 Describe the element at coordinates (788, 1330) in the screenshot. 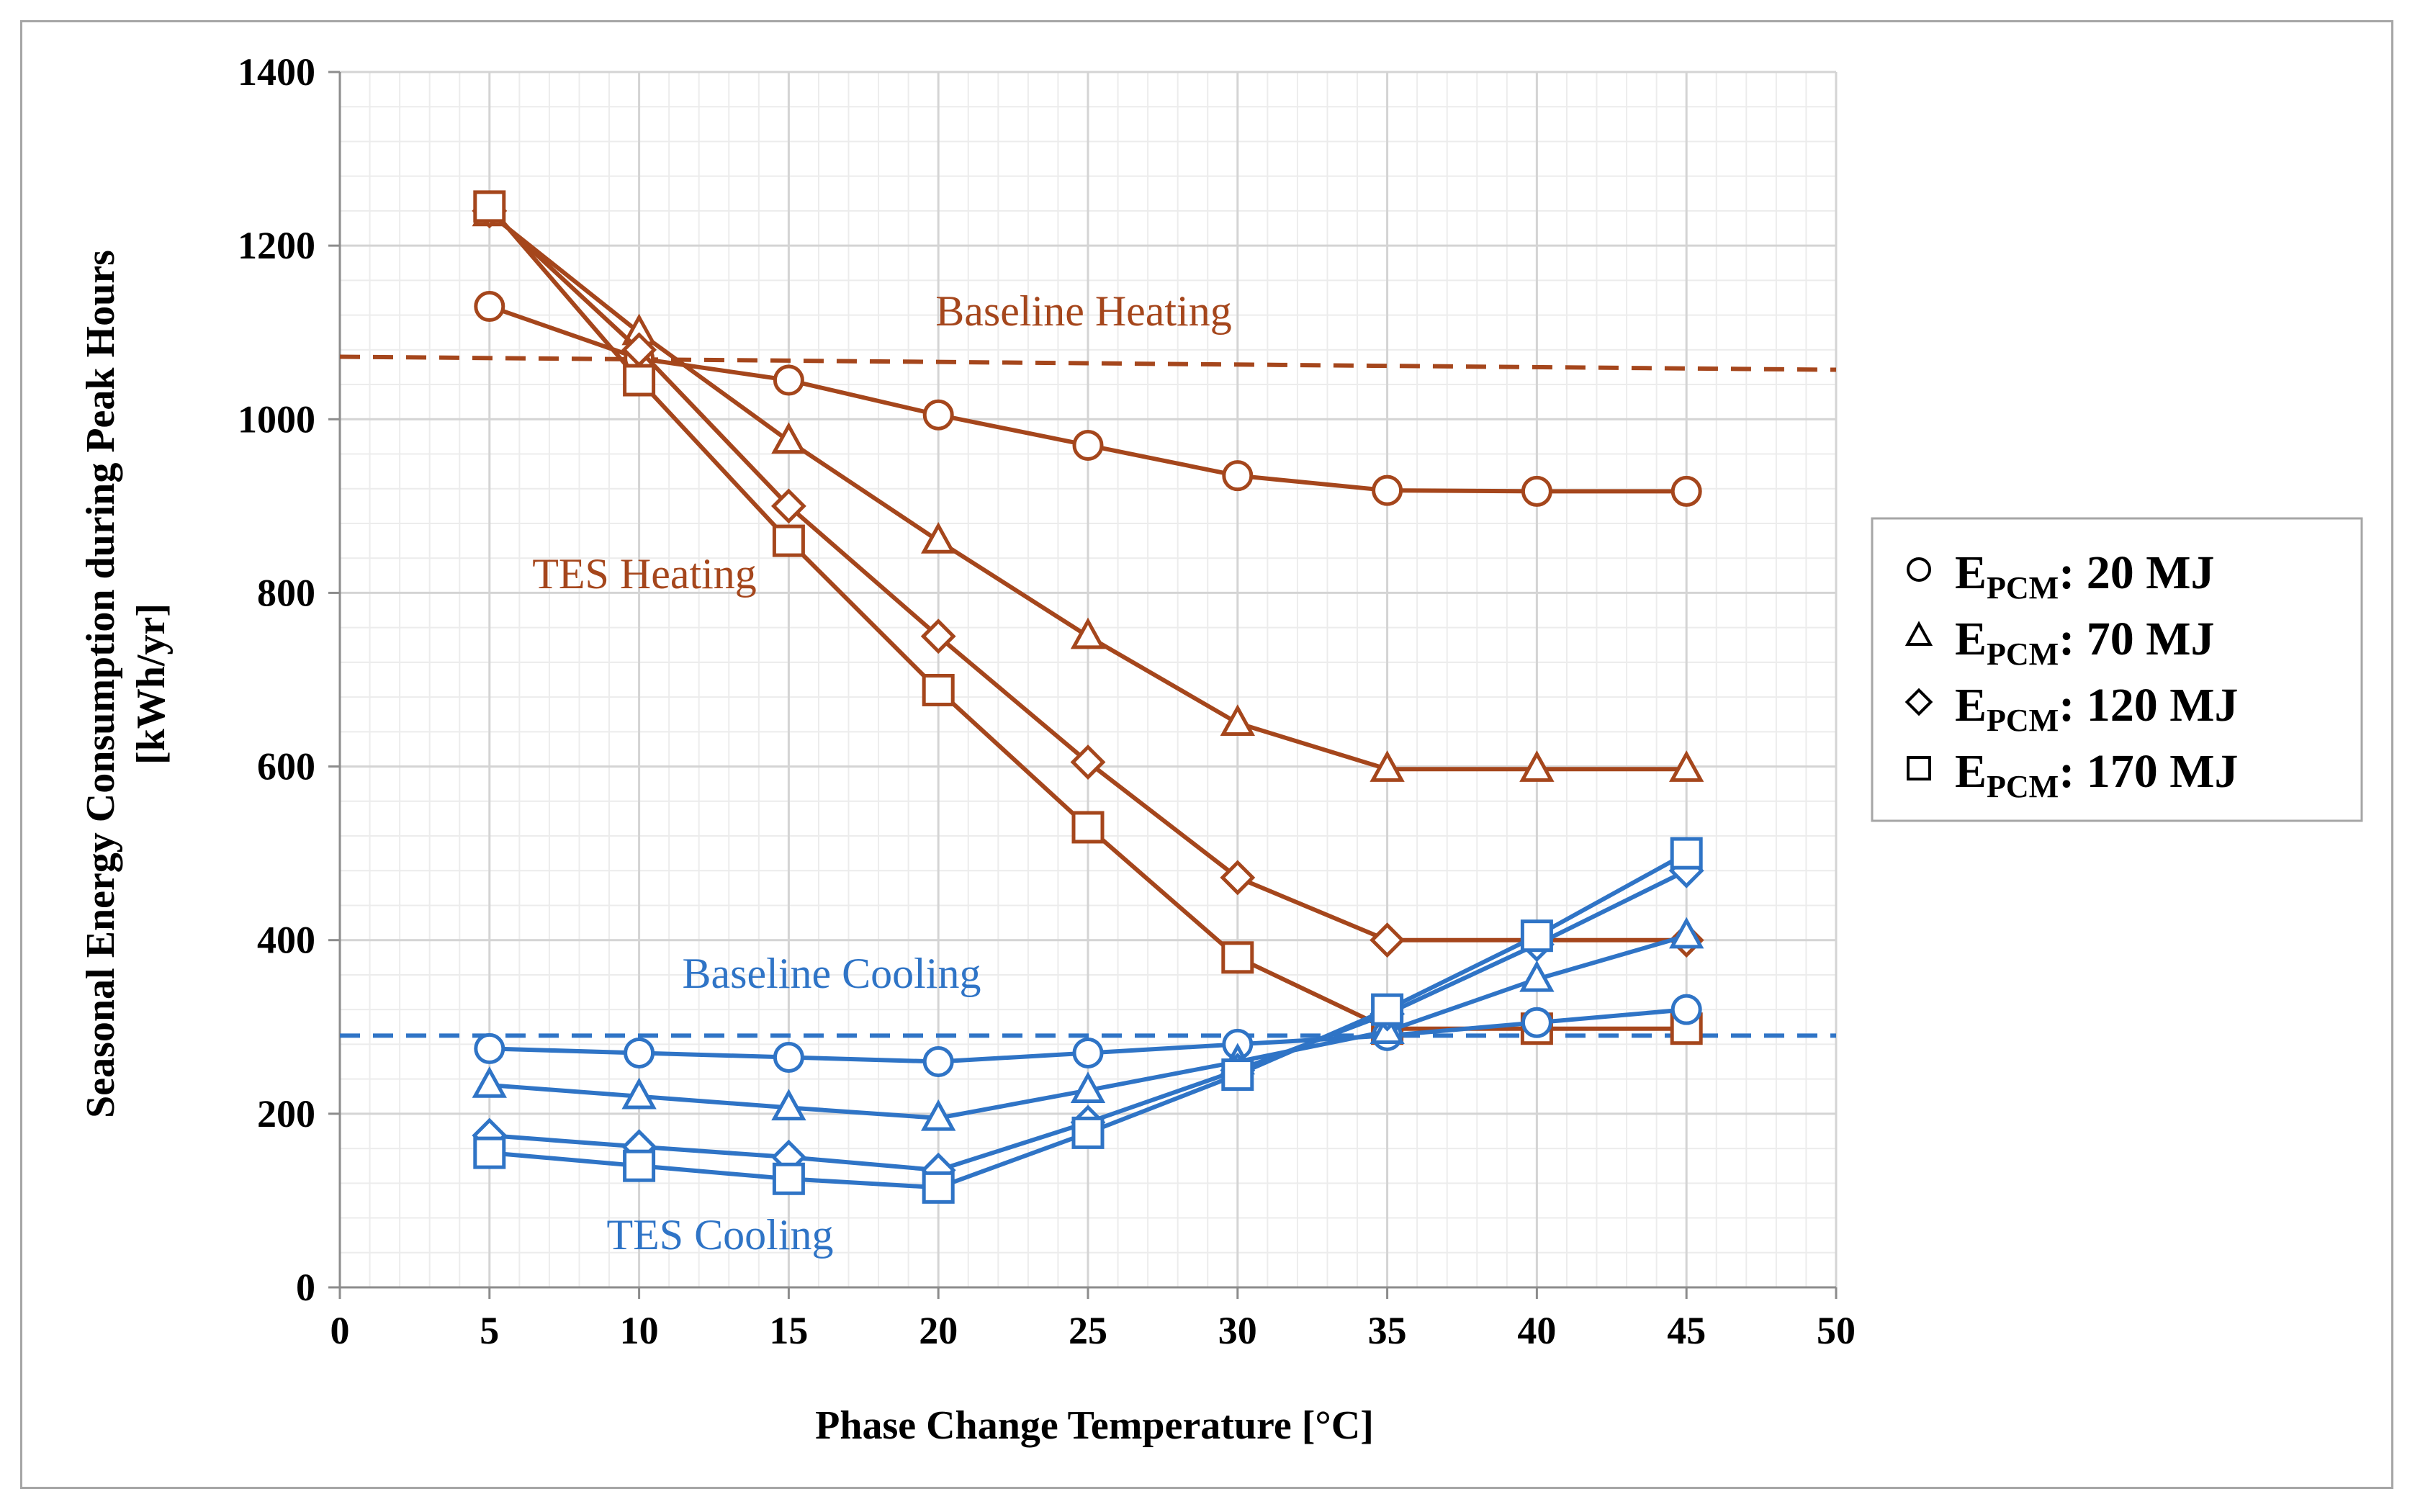

I see `x-tick-label: 15` at that location.